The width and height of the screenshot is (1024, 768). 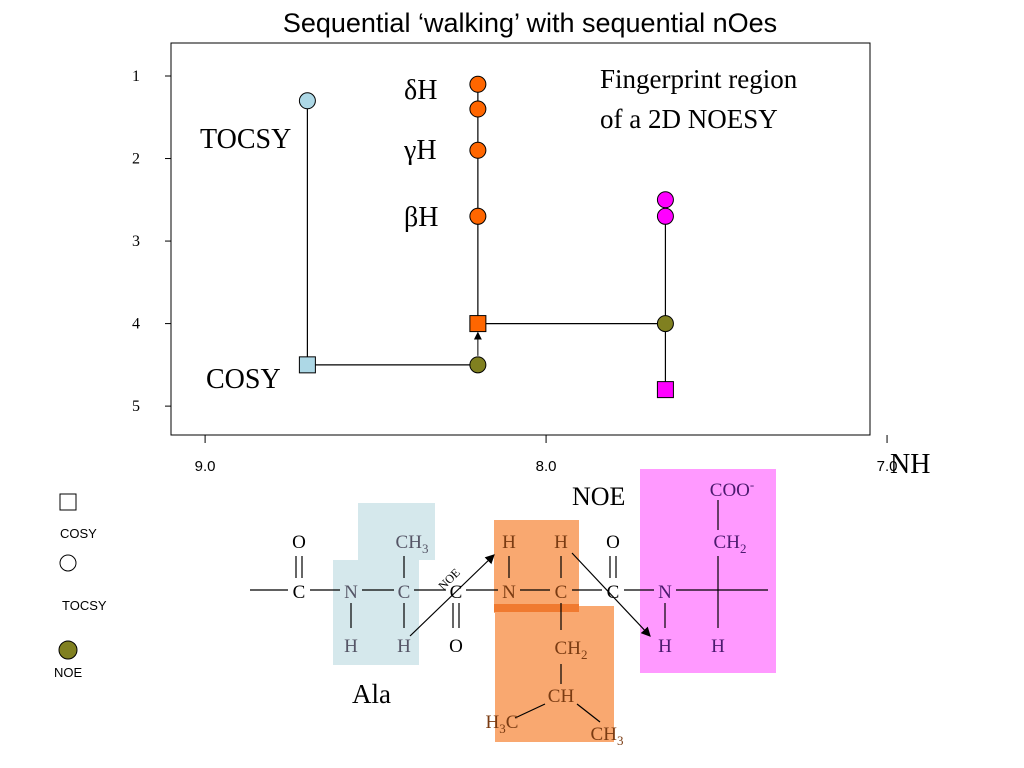 I want to click on atom-ch3b: CH3, so click(x=607, y=736).